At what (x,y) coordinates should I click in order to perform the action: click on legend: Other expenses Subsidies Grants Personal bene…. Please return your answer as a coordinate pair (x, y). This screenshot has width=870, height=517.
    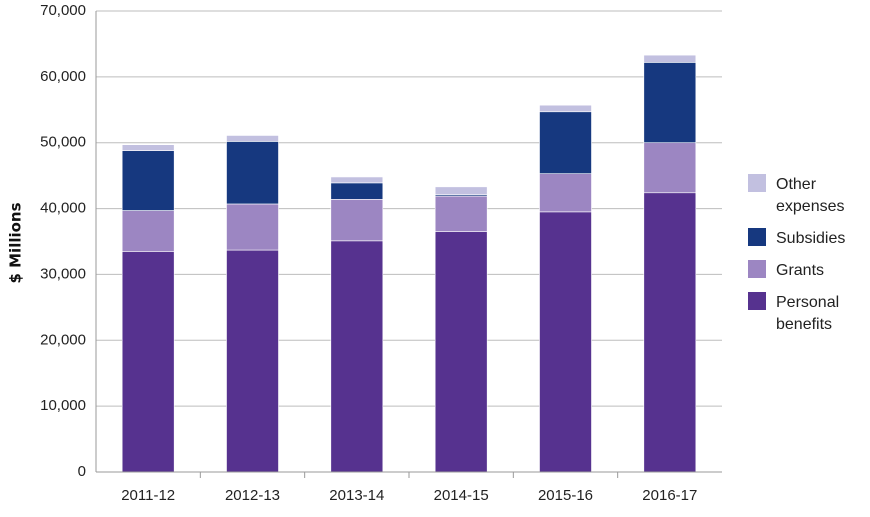
    Looking at the image, I should click on (796, 253).